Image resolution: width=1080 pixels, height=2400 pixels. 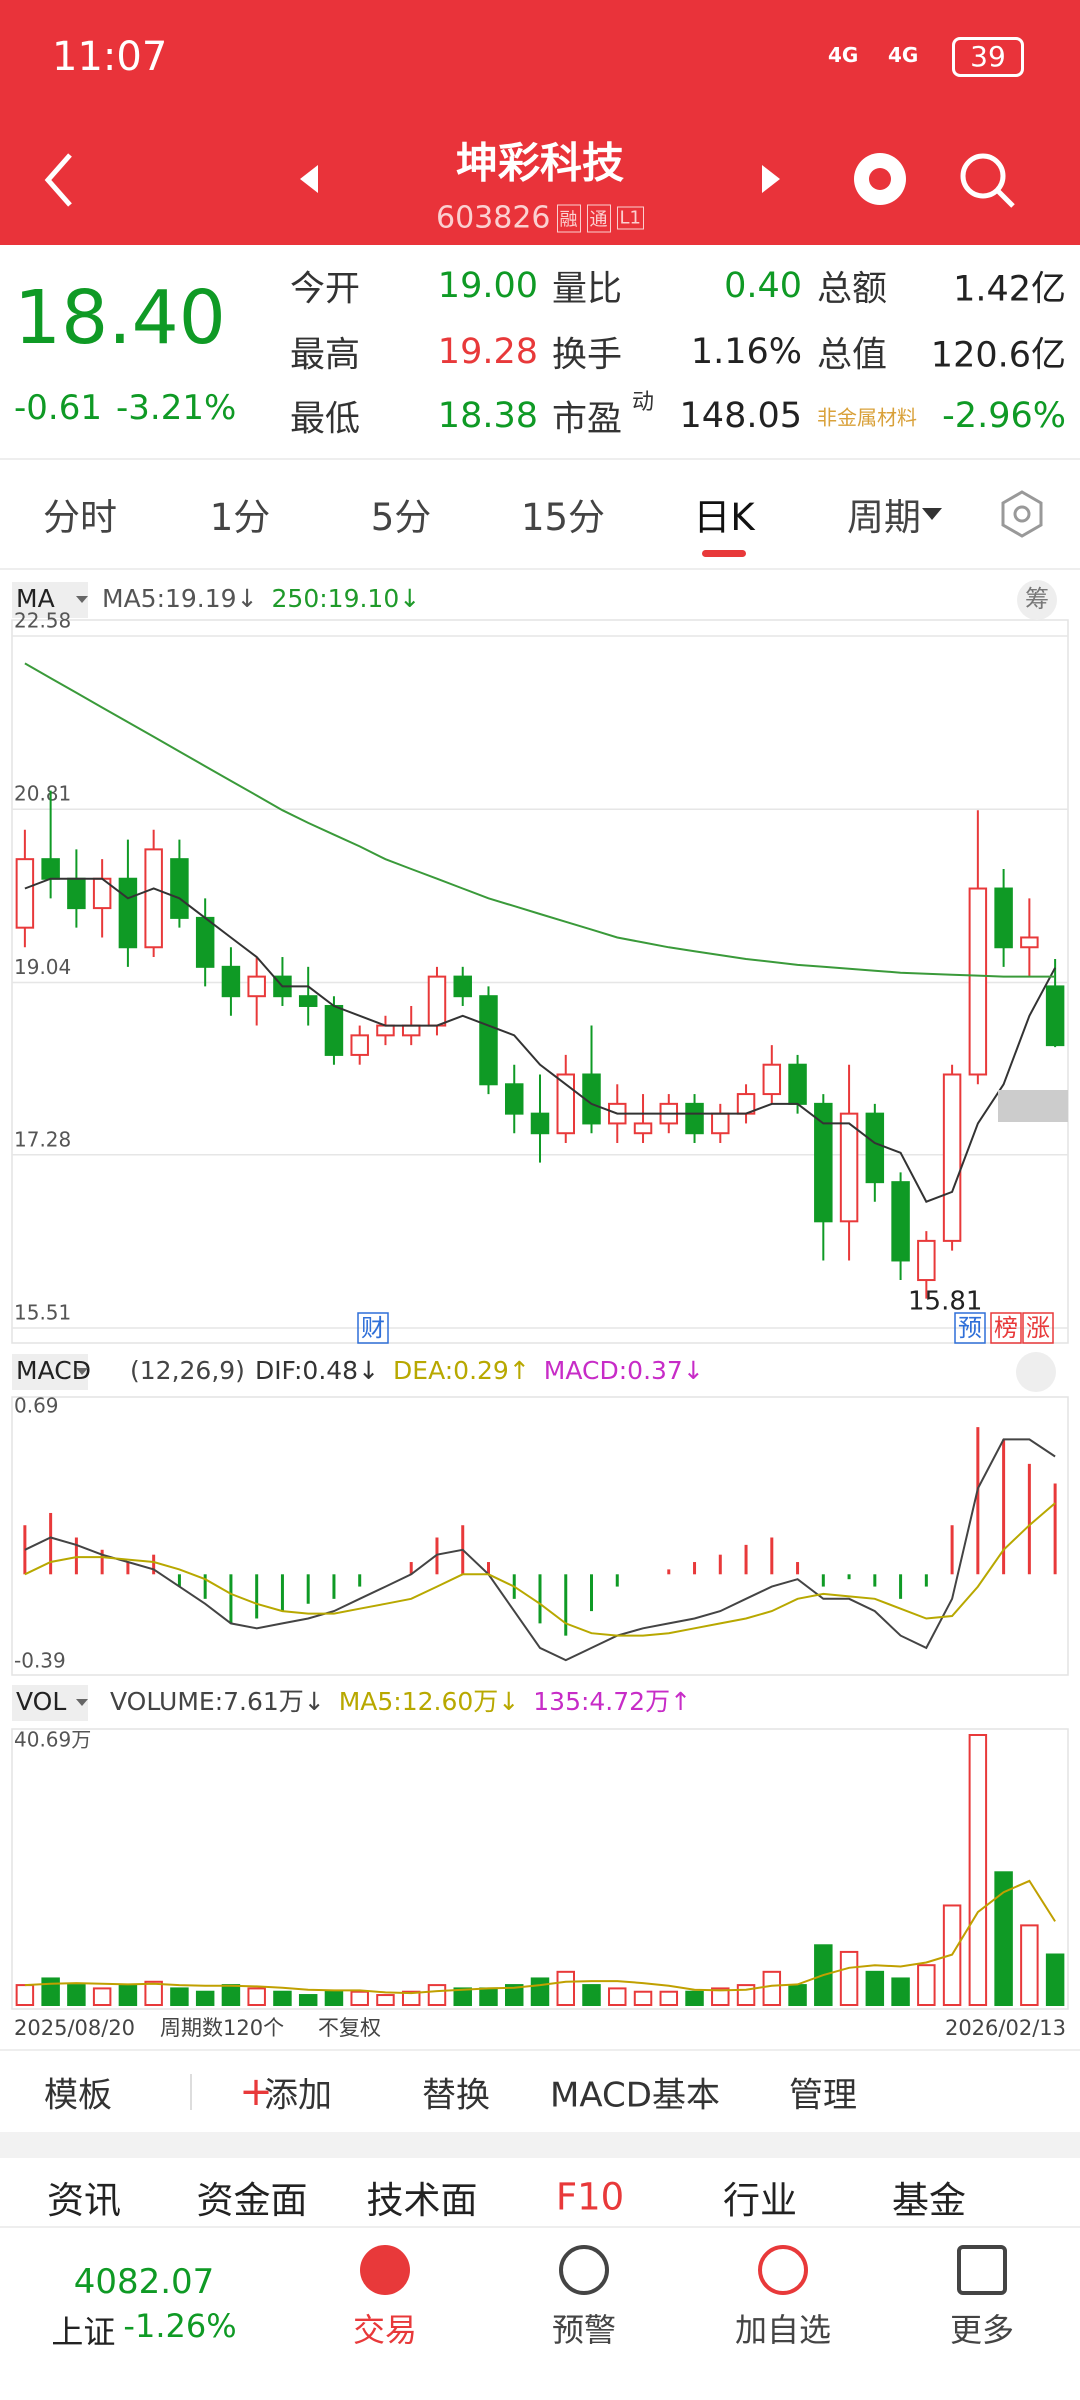 I want to click on chip-button, so click(x=1037, y=600).